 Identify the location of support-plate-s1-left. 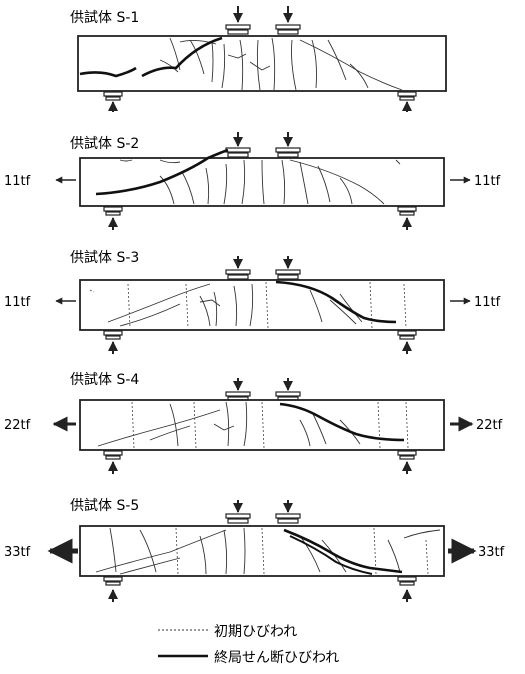
(113, 94).